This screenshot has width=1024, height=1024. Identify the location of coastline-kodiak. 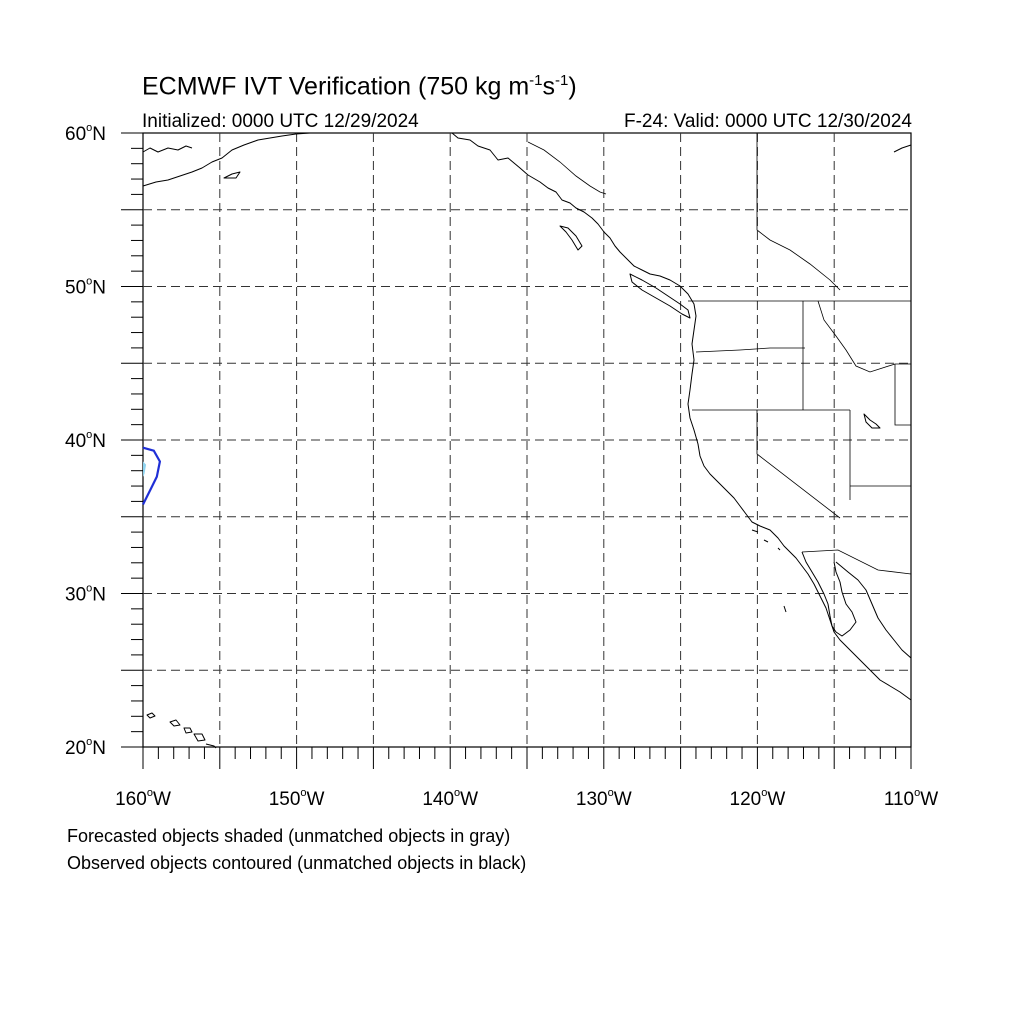
(232, 175).